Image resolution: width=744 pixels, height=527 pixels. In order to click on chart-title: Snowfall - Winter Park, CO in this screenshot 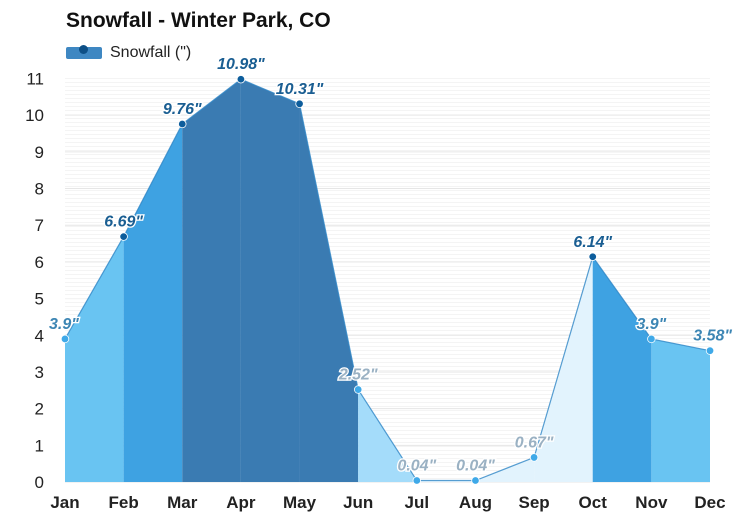, I will do `click(198, 20)`.